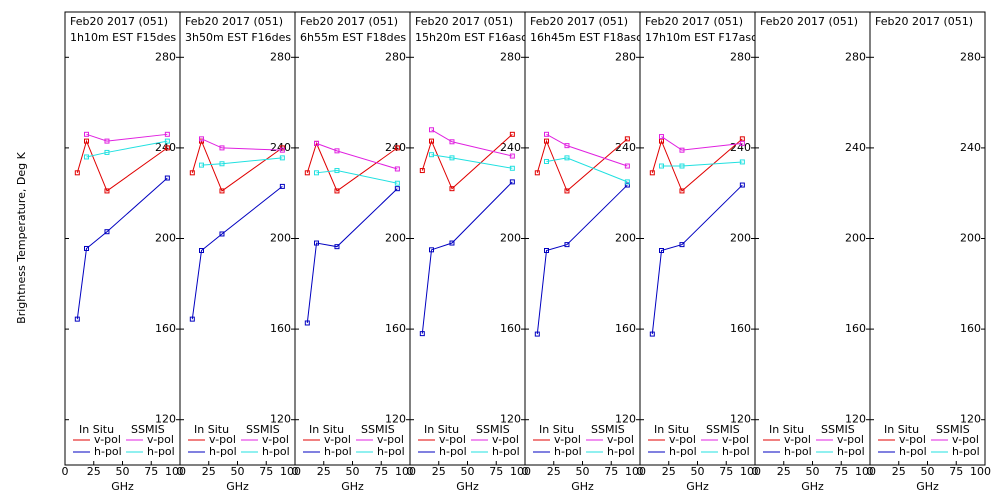  What do you see at coordinates (123, 37) in the screenshot?
I see `panel-subtitle: 1h10m EST F15des` at bounding box center [123, 37].